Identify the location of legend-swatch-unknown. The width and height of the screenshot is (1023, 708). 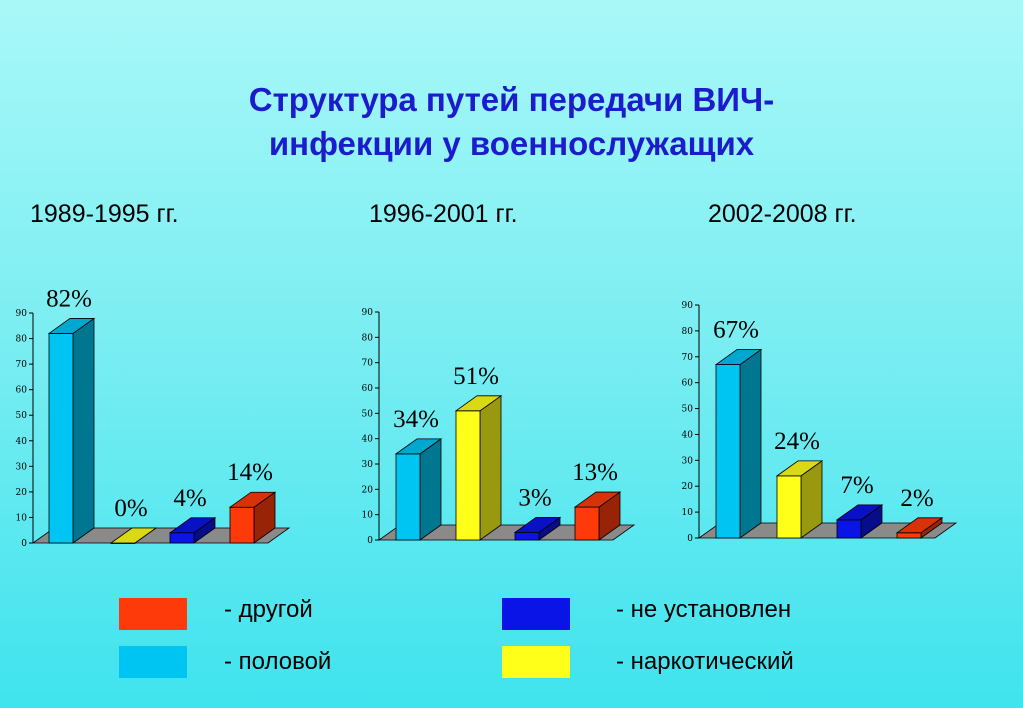
(536, 614).